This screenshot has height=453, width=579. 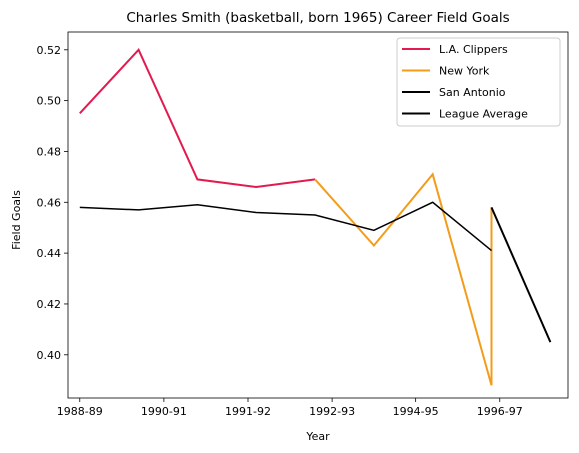 I want to click on y-tick-label: 0.52, so click(x=49, y=50).